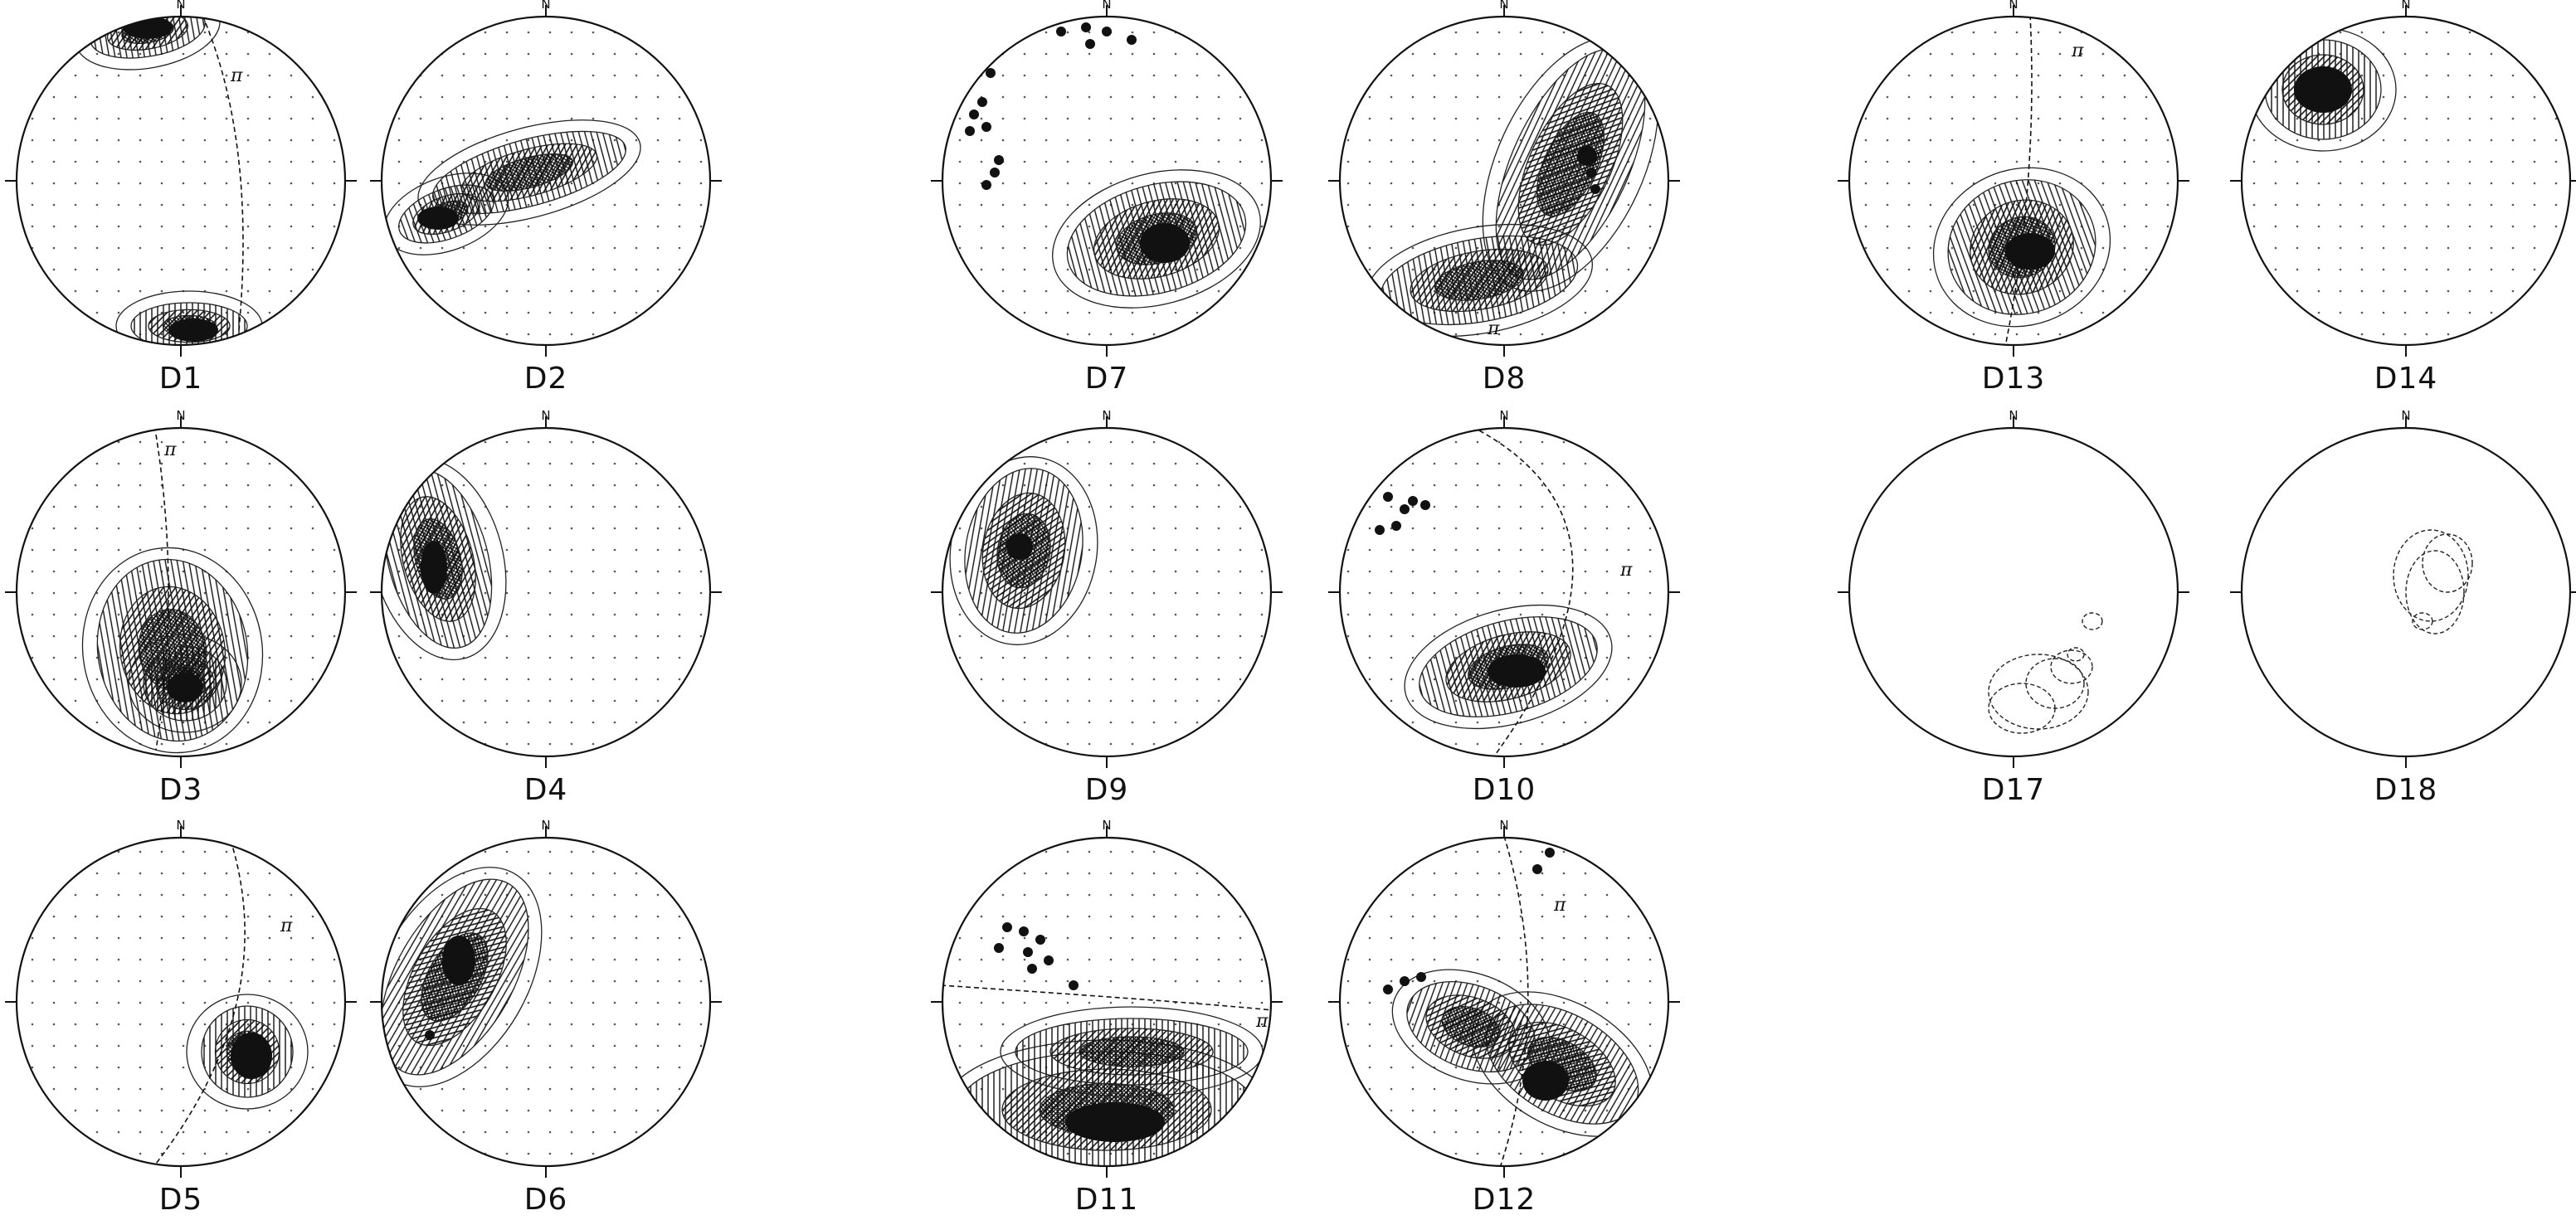 The height and width of the screenshot is (1225, 2576). What do you see at coordinates (546, 379) in the screenshot?
I see `diagram-label: D2` at bounding box center [546, 379].